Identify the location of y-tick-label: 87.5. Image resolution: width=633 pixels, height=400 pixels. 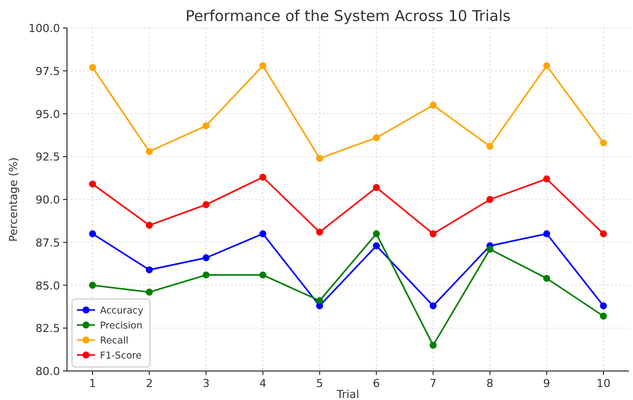
(48, 243).